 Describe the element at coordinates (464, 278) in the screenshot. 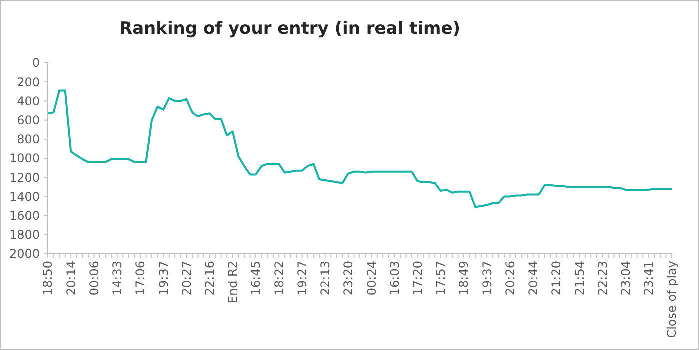

I see `x-tick-label: 18:49` at that location.